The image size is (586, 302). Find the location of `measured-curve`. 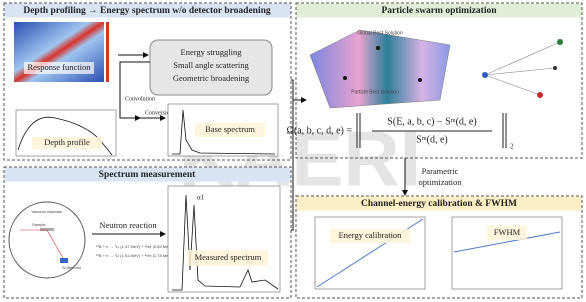

measured-curve is located at coordinates (225, 242).